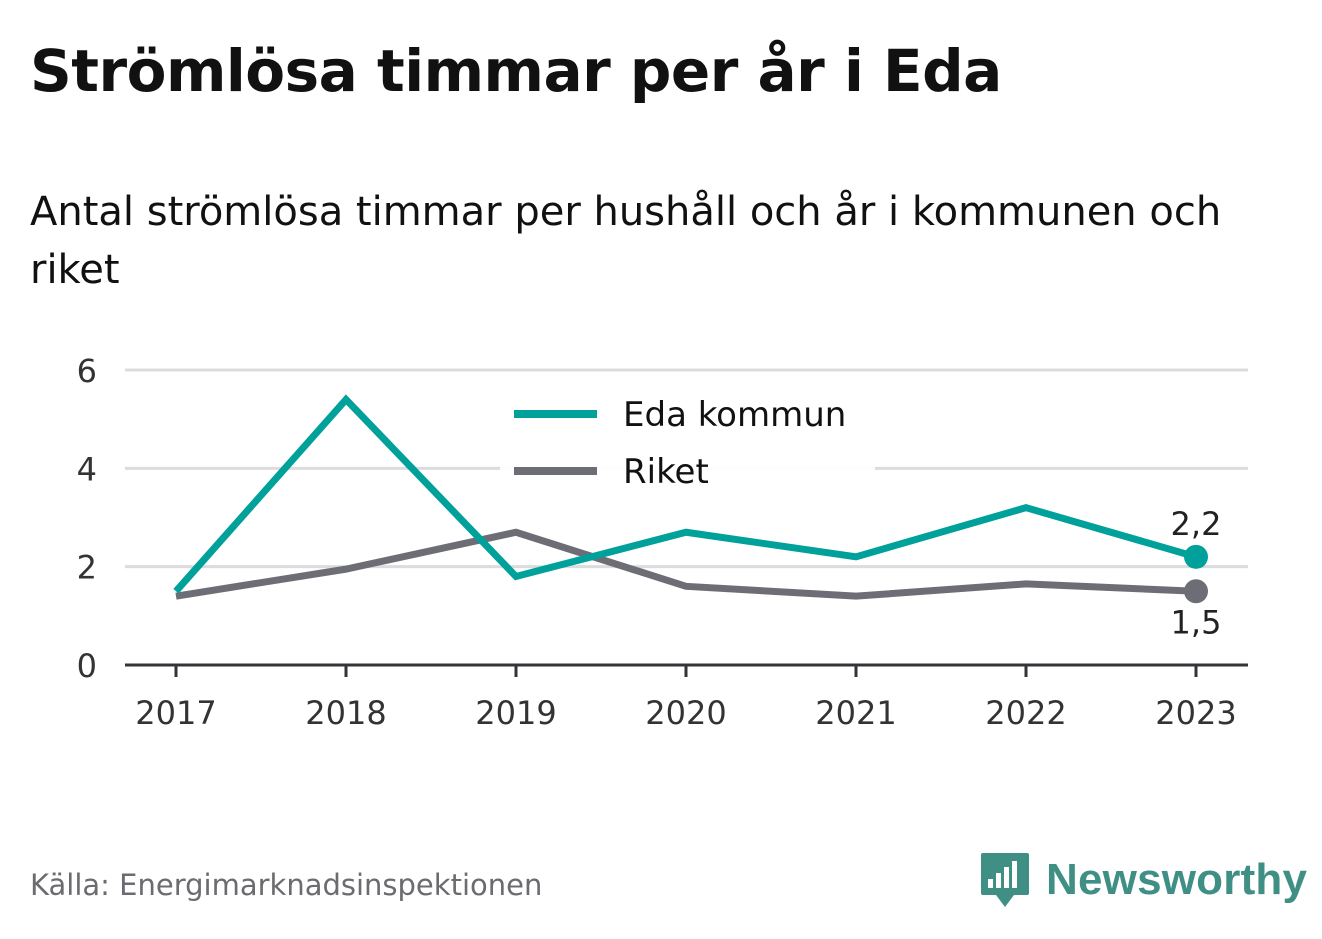  I want to click on source-note: Källa: Energimarknadsinspektionen, so click(286, 885).